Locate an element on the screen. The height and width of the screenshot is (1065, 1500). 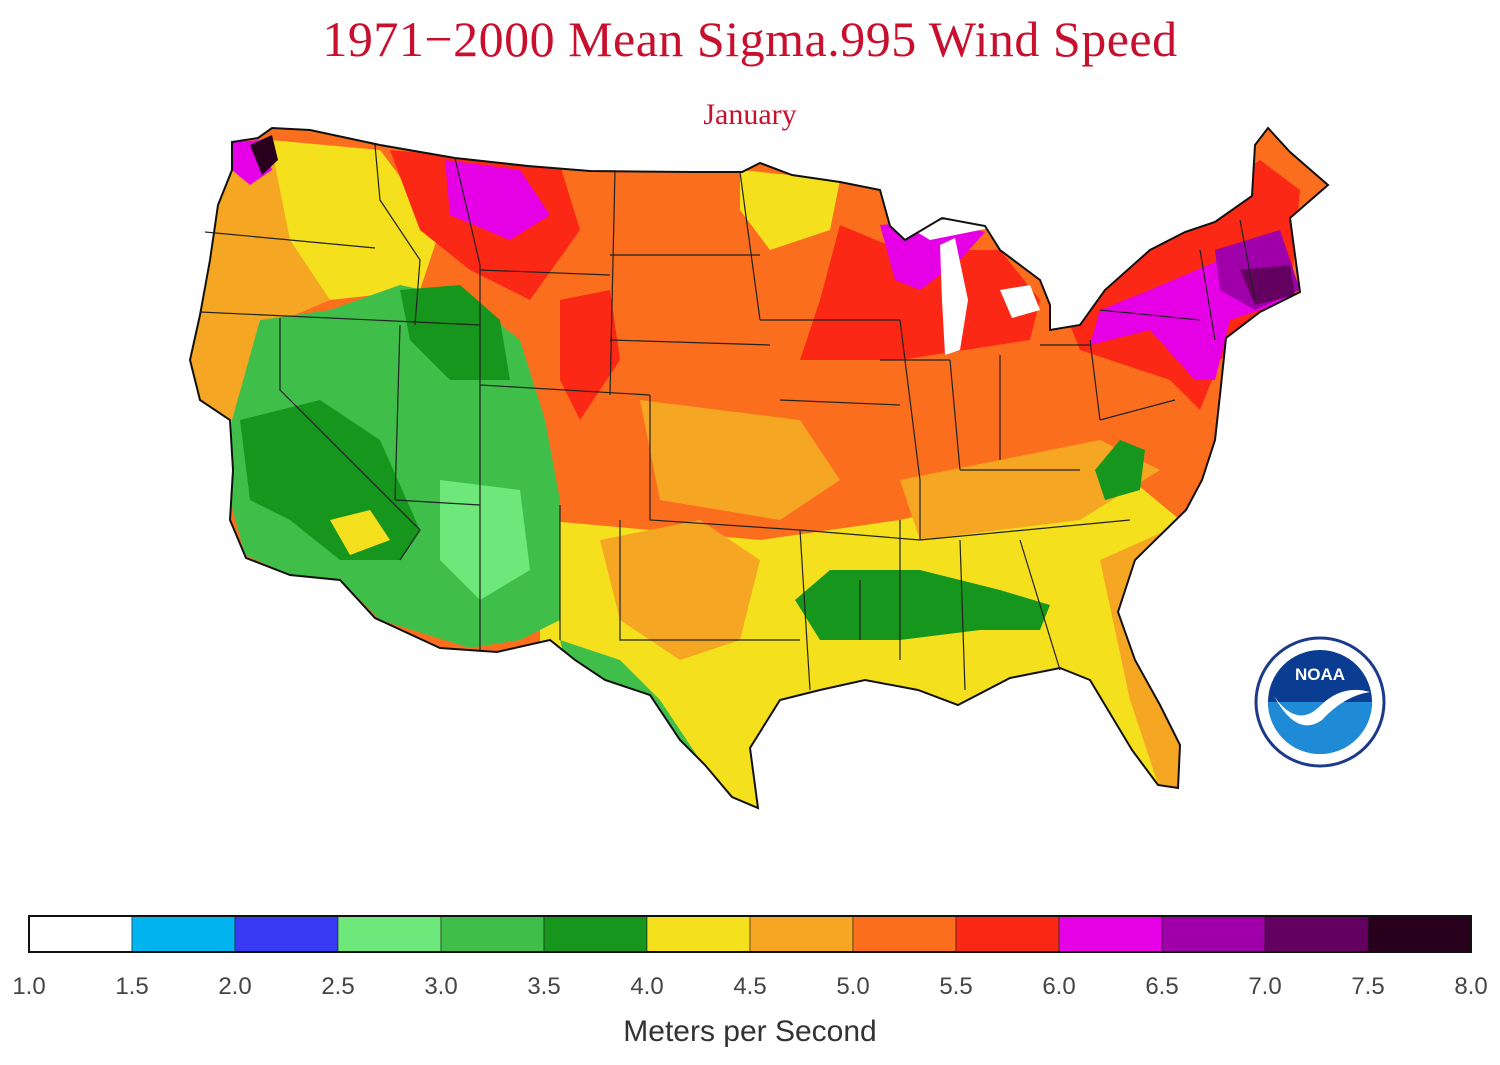
legend-tick-label: 6.0 is located at coordinates (1059, 986).